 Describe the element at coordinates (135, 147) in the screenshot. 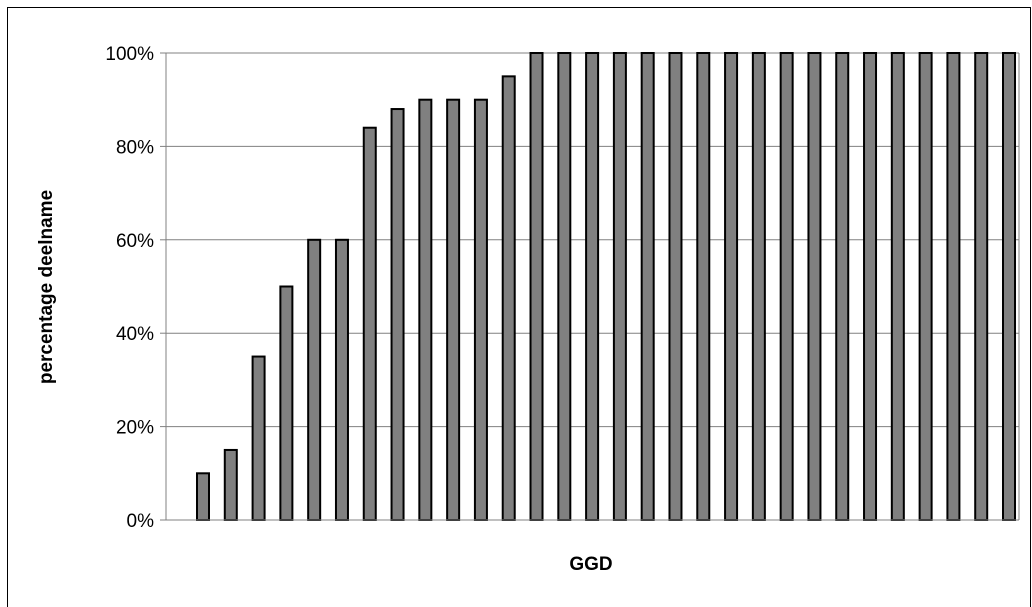

I see `y-tick-label: 80%` at that location.